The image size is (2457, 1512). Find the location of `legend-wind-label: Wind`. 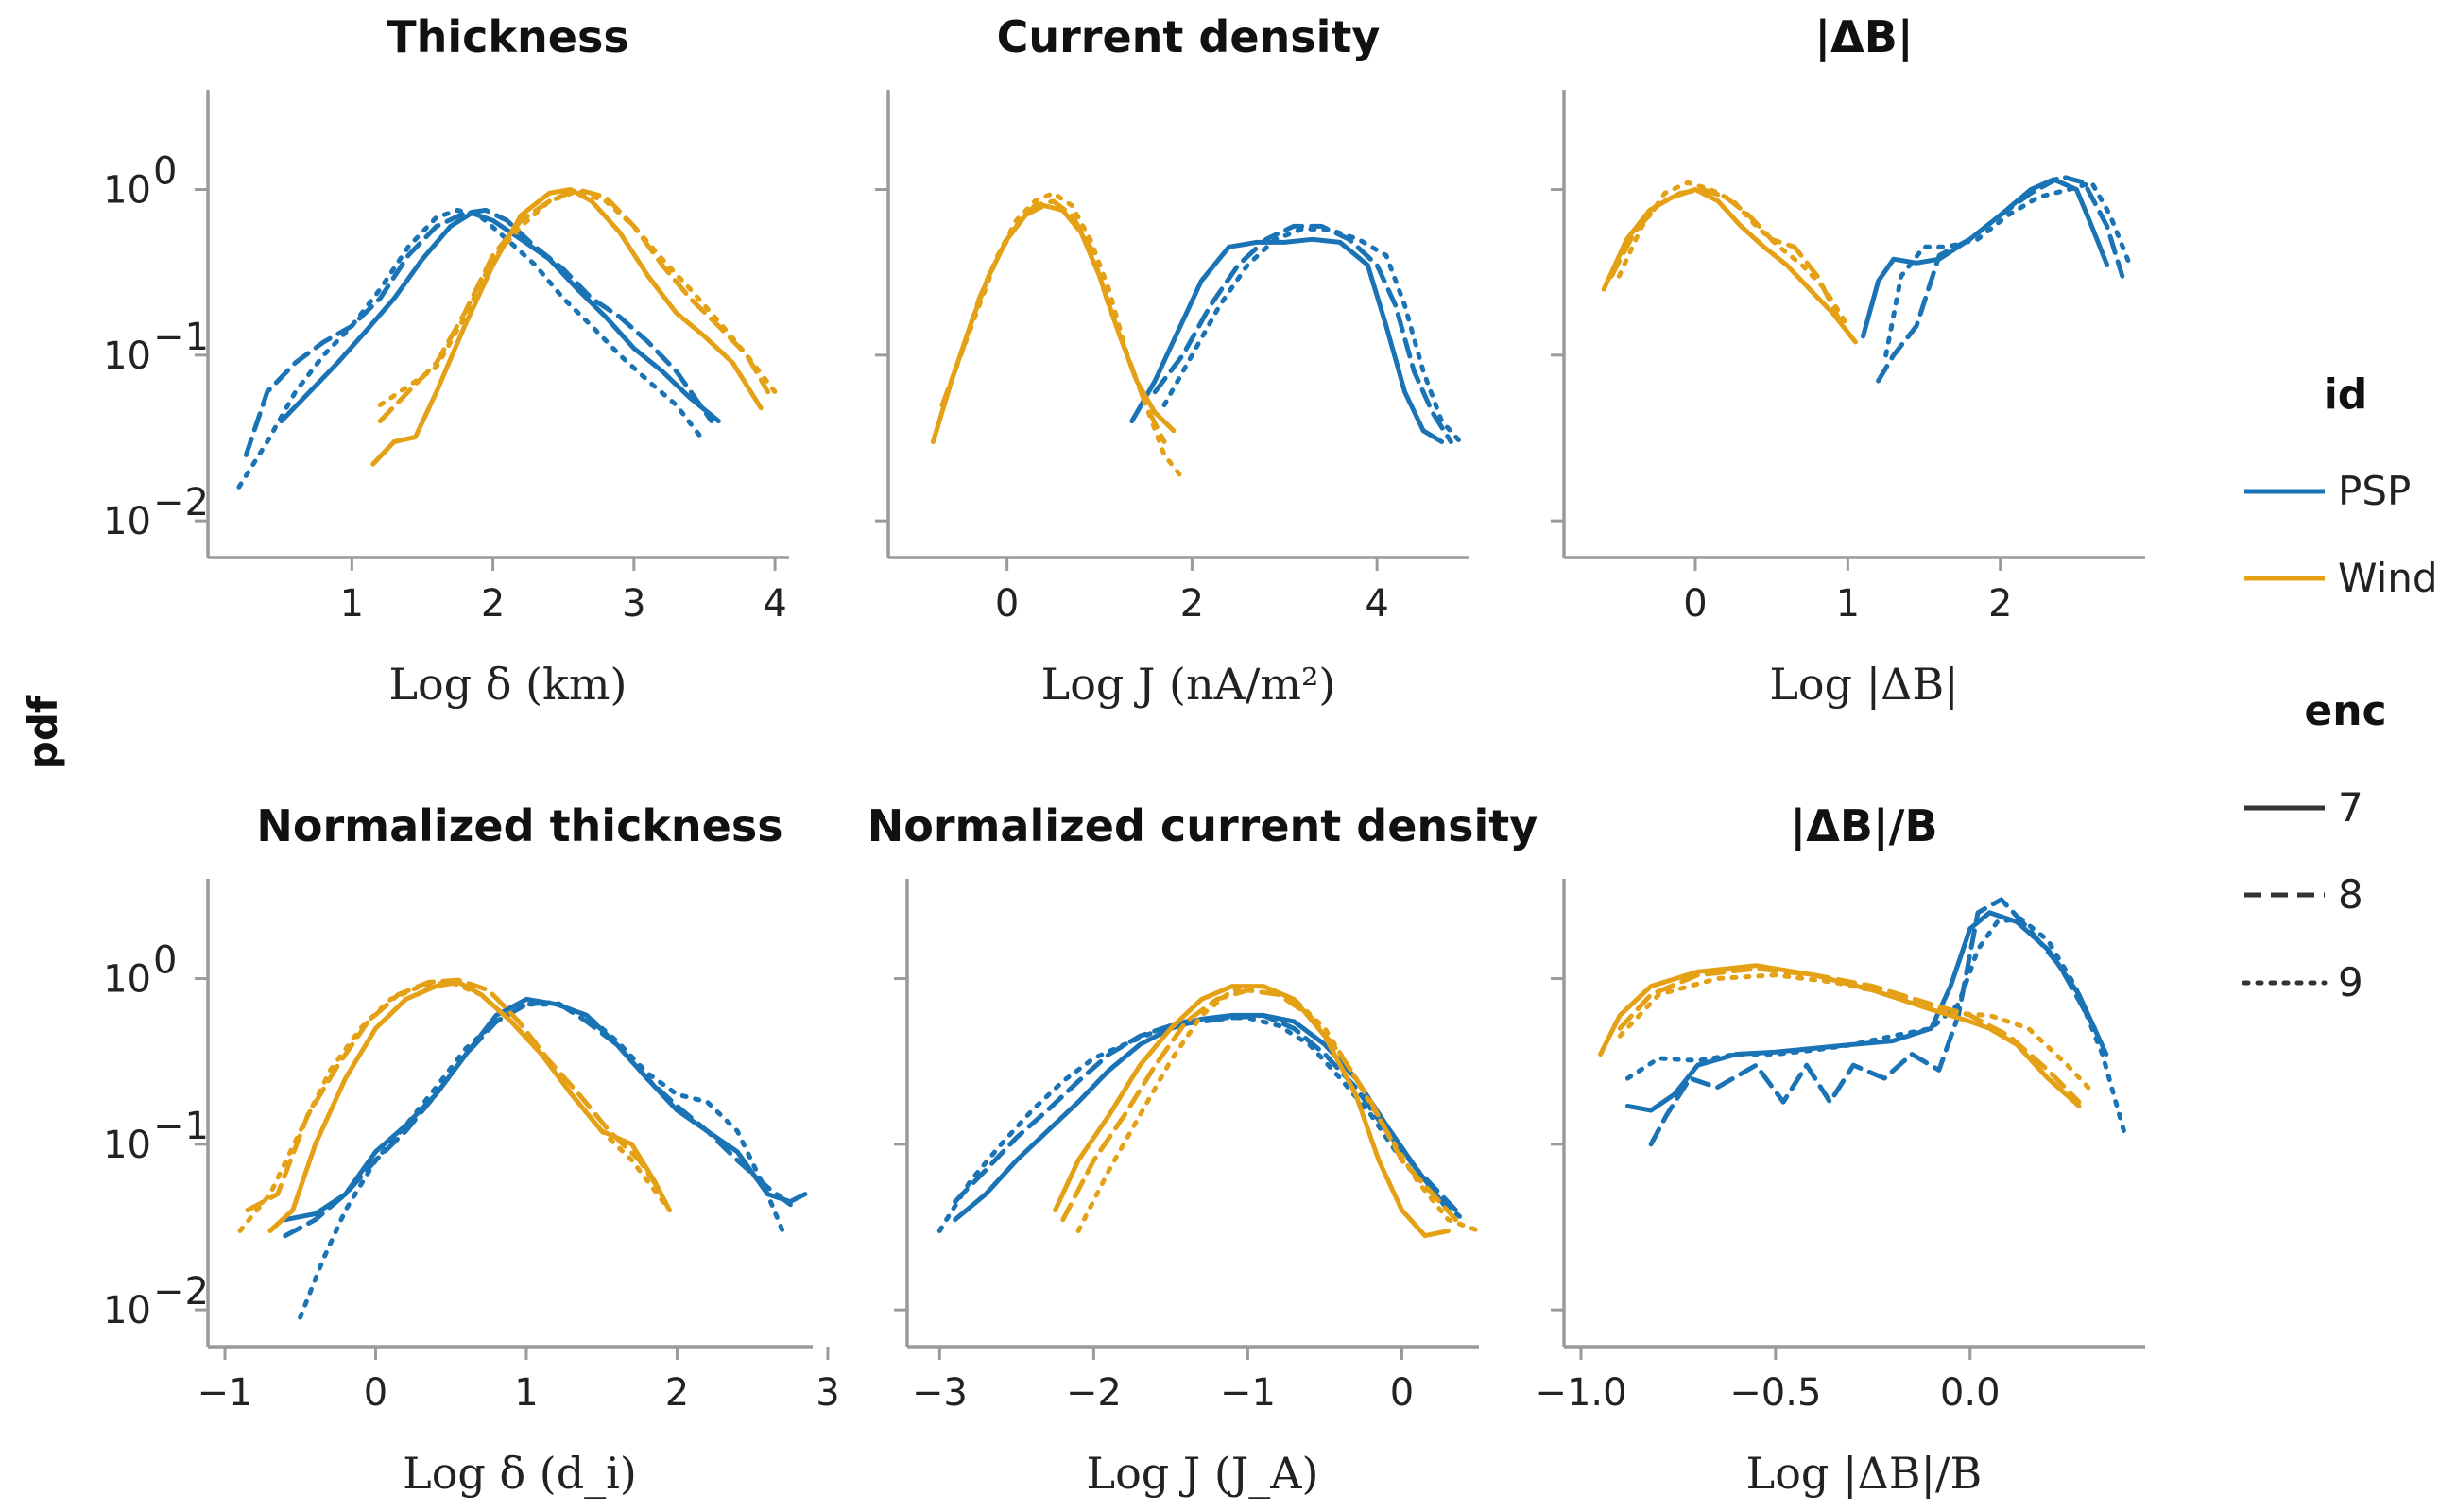

legend-wind-label: Wind is located at coordinates (2388, 578).